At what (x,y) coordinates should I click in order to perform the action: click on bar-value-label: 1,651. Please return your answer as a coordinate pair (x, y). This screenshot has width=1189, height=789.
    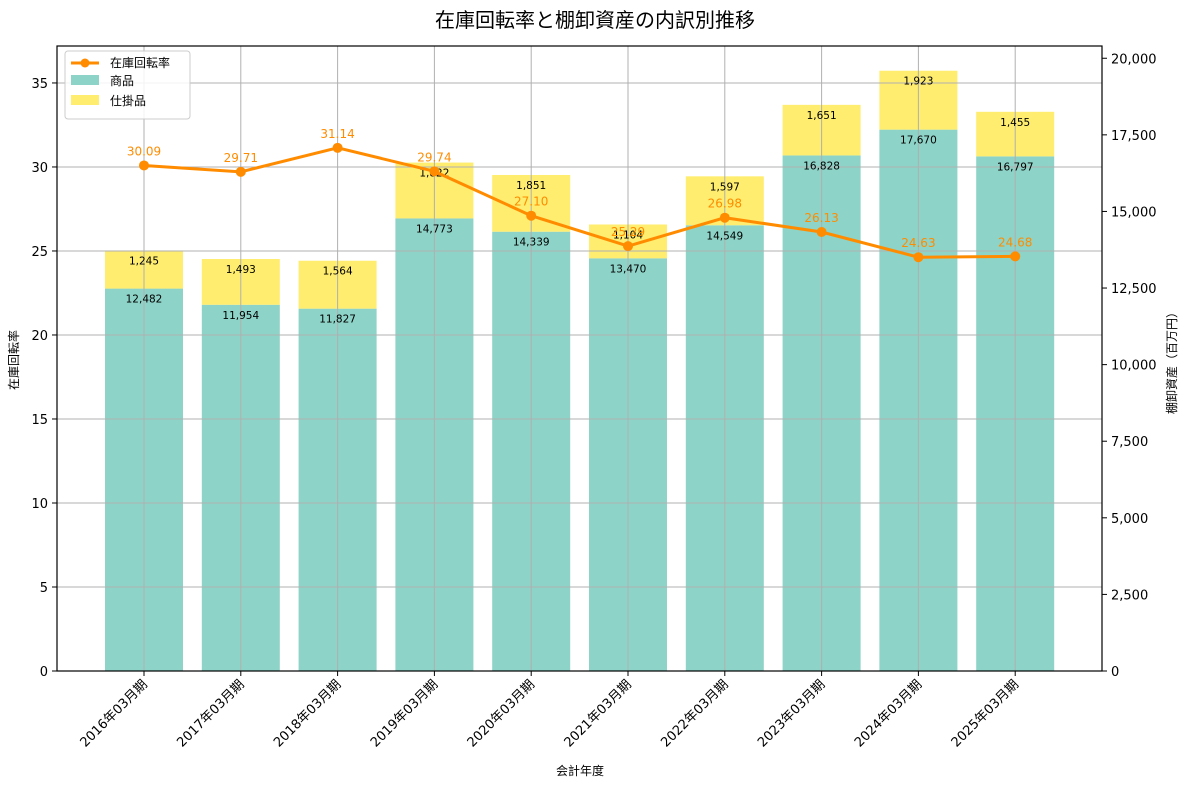
    Looking at the image, I should click on (822, 116).